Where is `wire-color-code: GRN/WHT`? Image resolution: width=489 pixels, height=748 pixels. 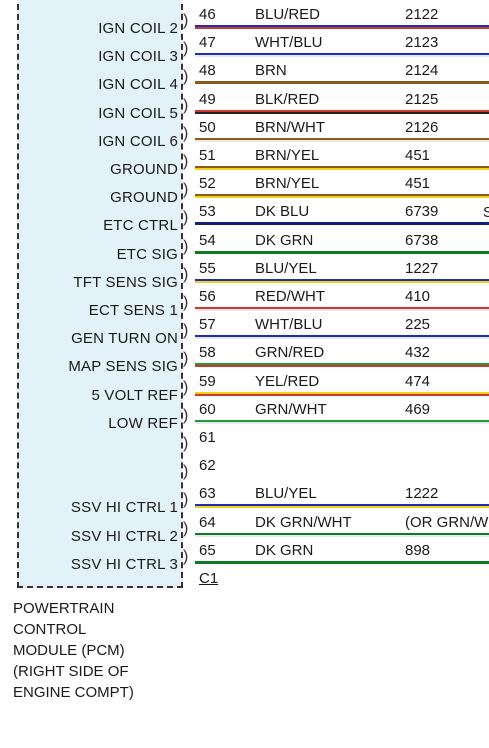
wire-color-code: GRN/WHT is located at coordinates (291, 409).